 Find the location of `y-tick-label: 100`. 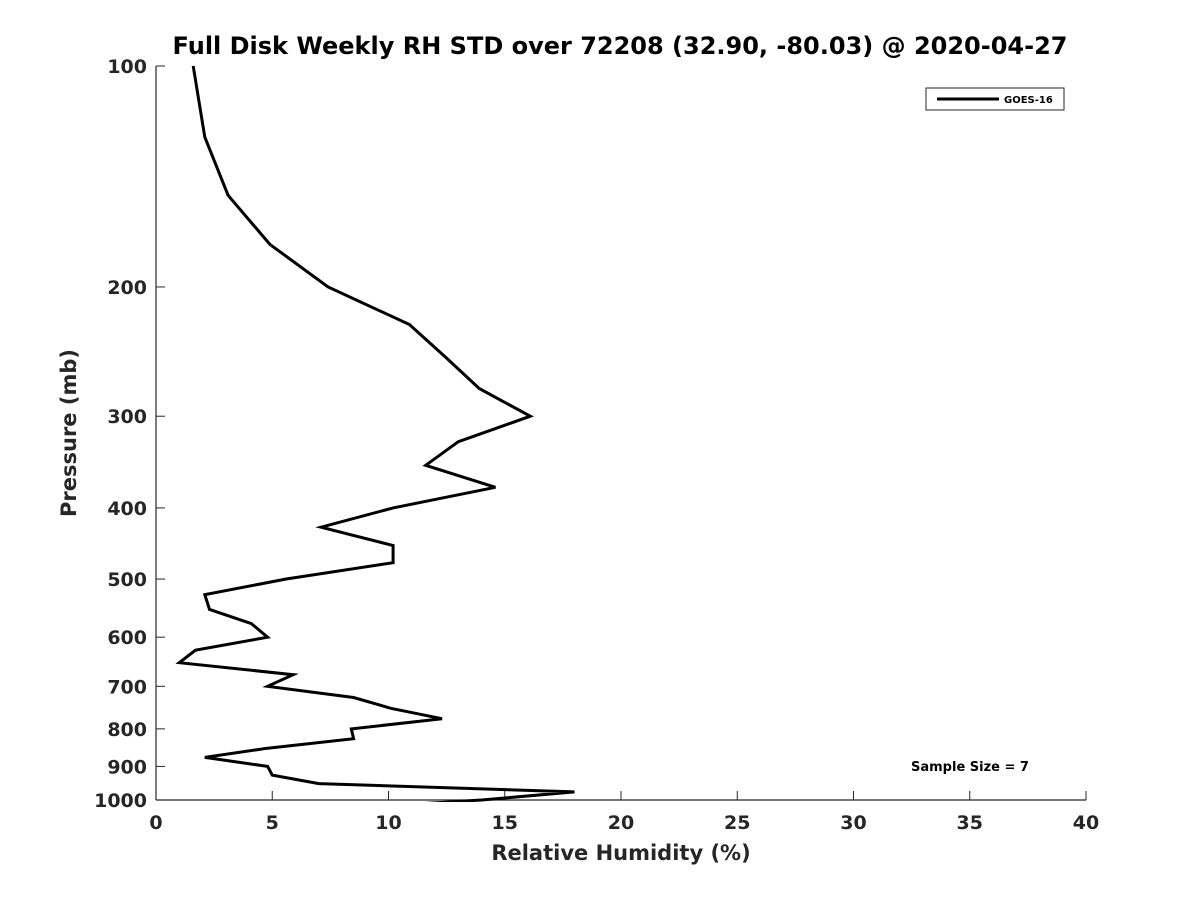

y-tick-label: 100 is located at coordinates (127, 67).